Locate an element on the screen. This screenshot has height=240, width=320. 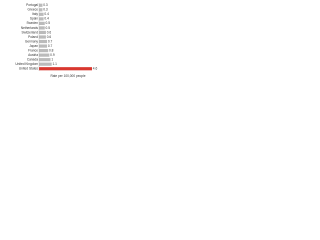
value-label: 1 is located at coordinates (52, 60).